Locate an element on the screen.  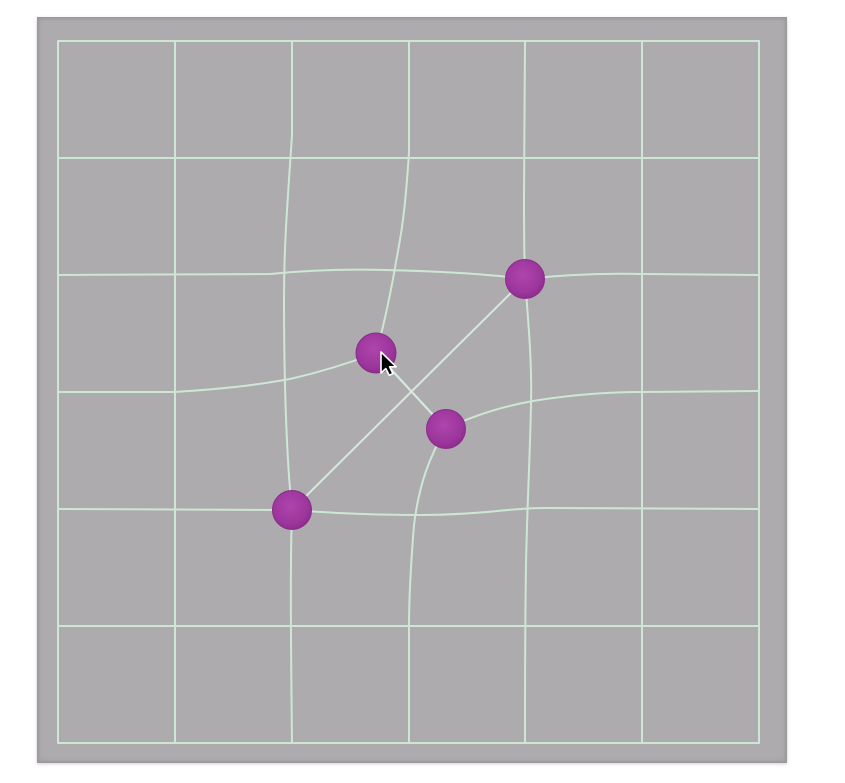
grid-line-v-line-3-through-node-d is located at coordinates (288, 392).